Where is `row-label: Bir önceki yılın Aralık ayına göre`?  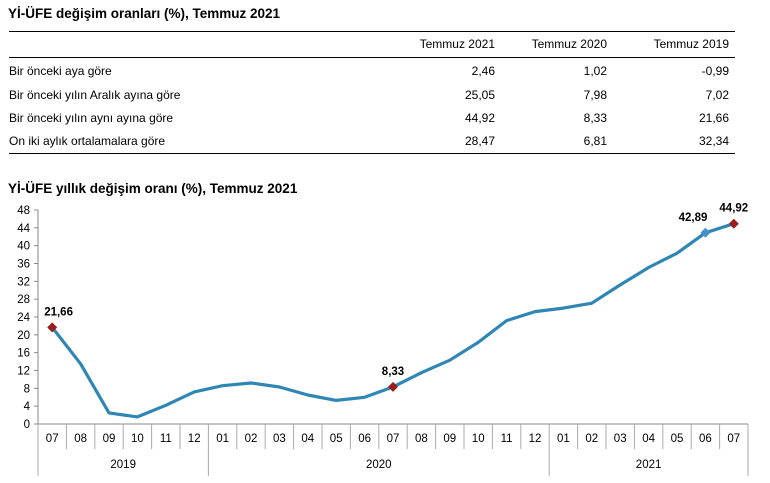
row-label: Bir önceki yılın Aralık ayına göre is located at coordinates (95, 95).